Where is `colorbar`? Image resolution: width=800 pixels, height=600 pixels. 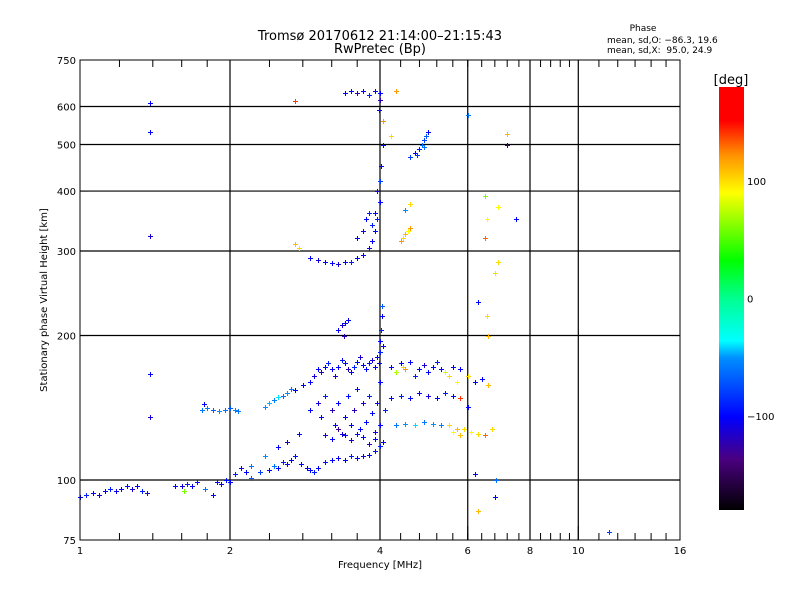
colorbar is located at coordinates (731, 298).